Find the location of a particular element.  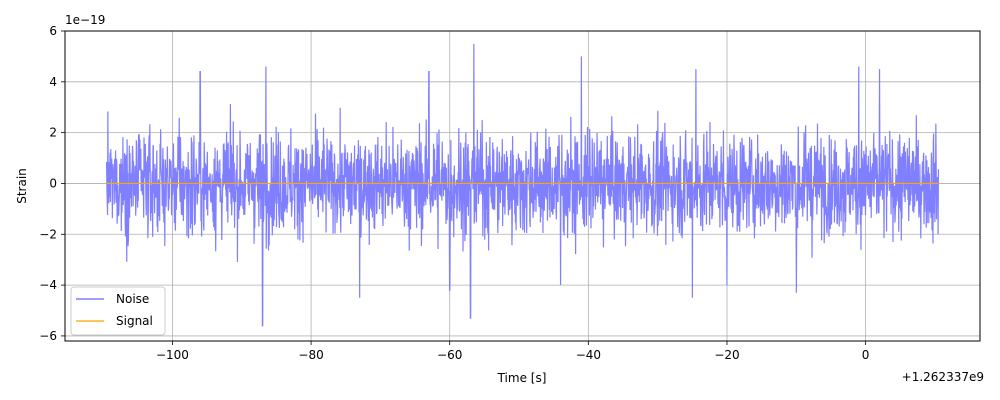

x-tick-label: −80 is located at coordinates (310, 355).